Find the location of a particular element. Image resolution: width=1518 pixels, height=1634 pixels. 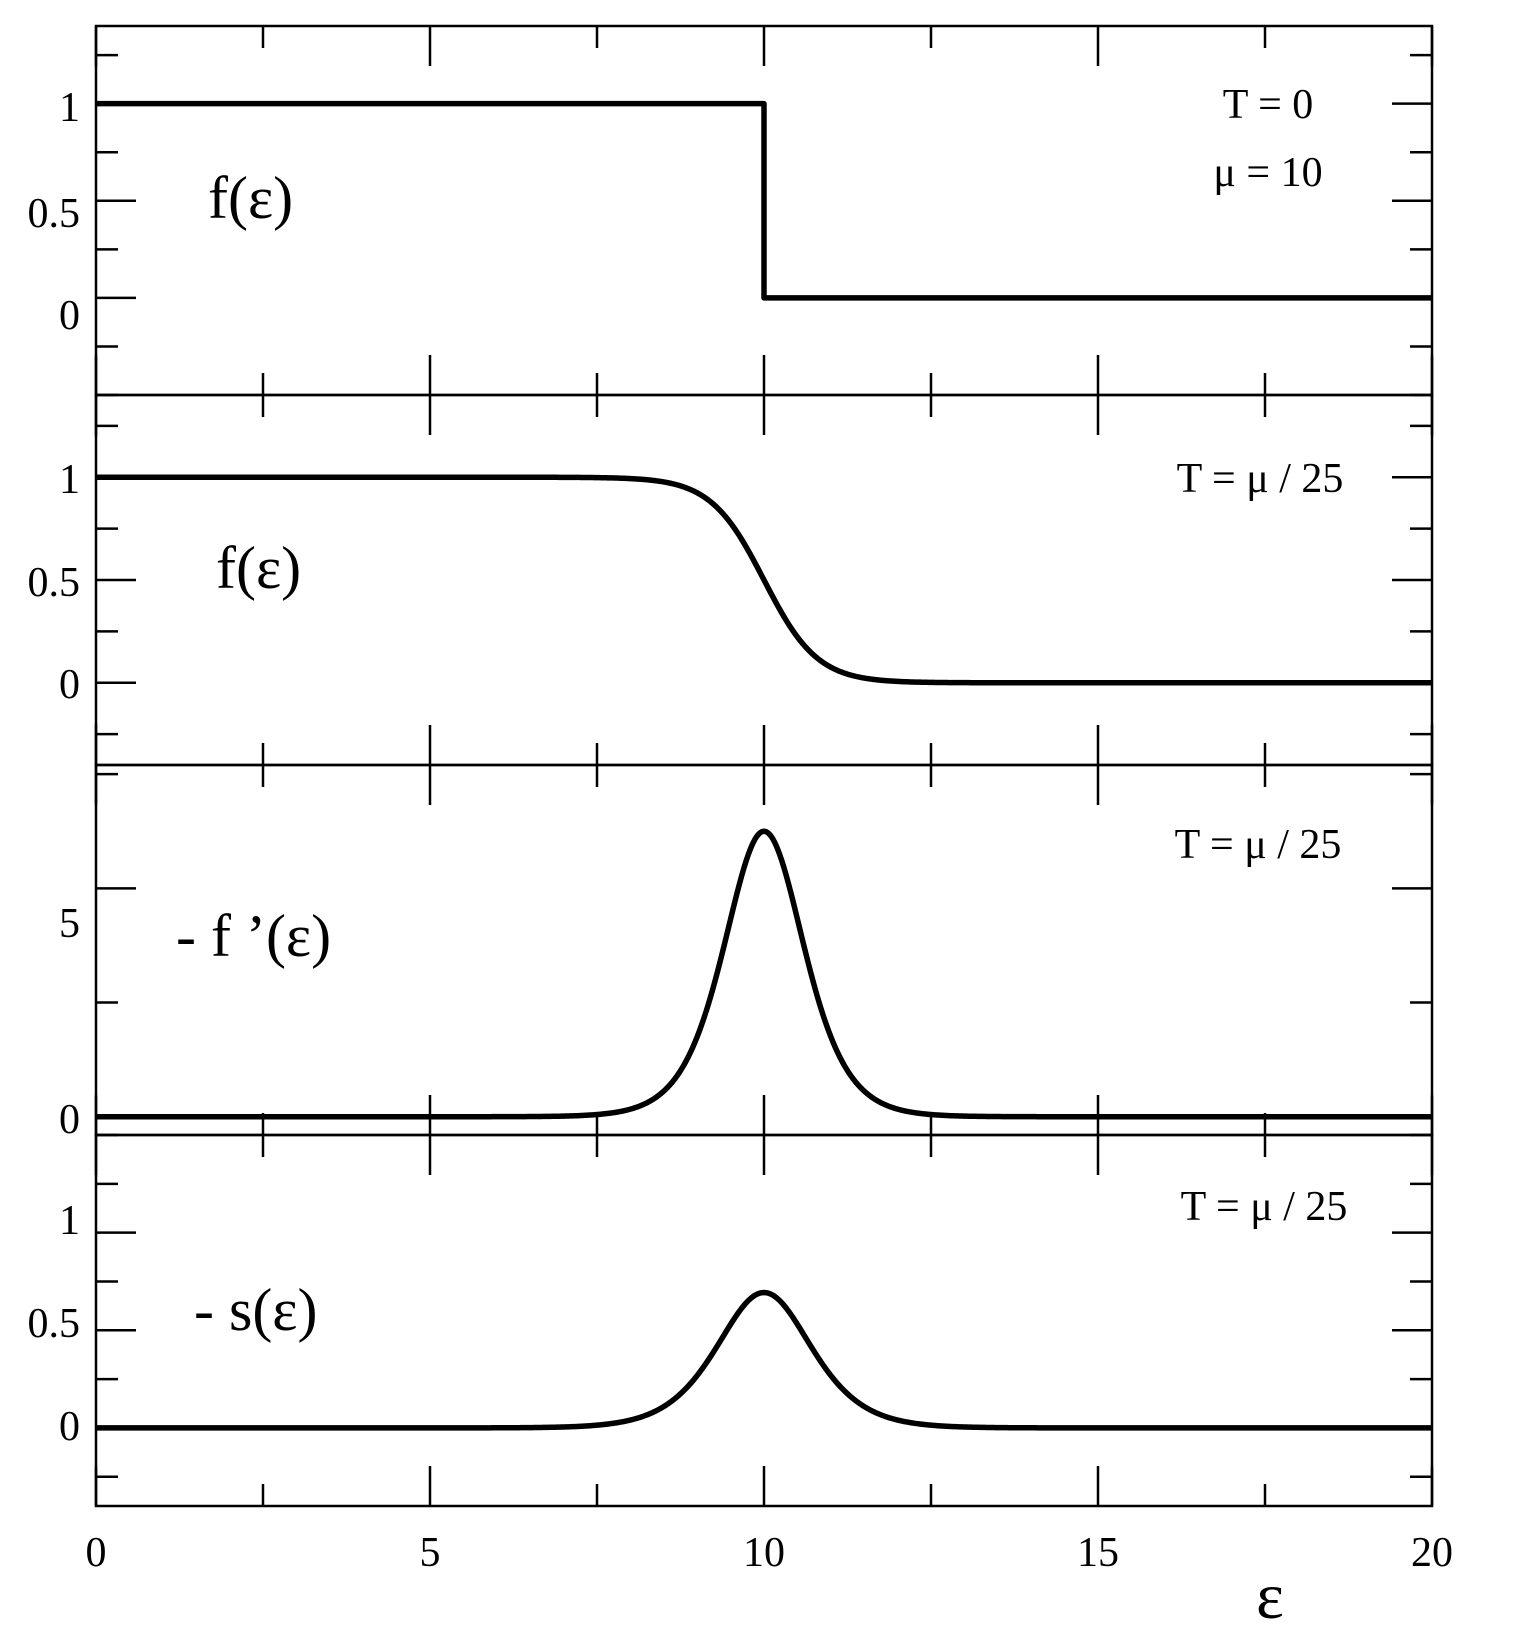

y-tick-label-fermi-1: 1 is located at coordinates (69, 480).